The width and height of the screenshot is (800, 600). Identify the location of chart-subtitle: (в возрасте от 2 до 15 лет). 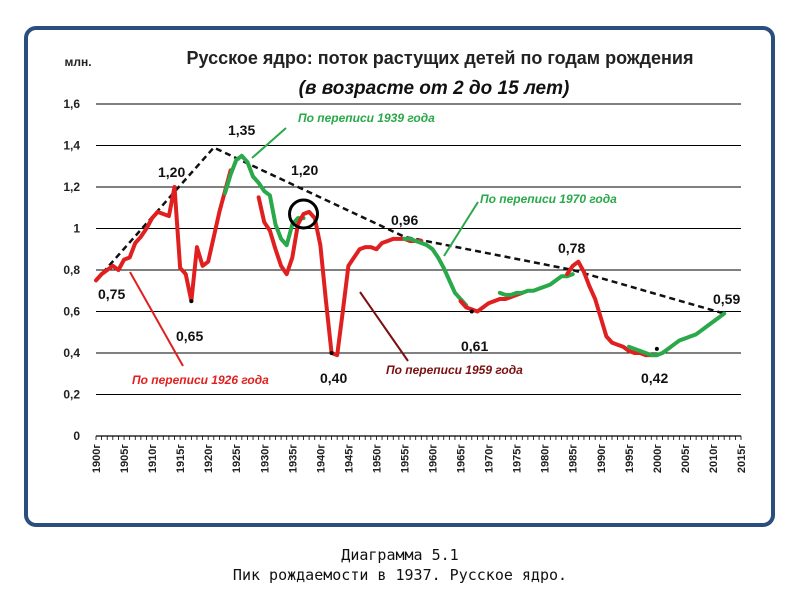
(434, 88).